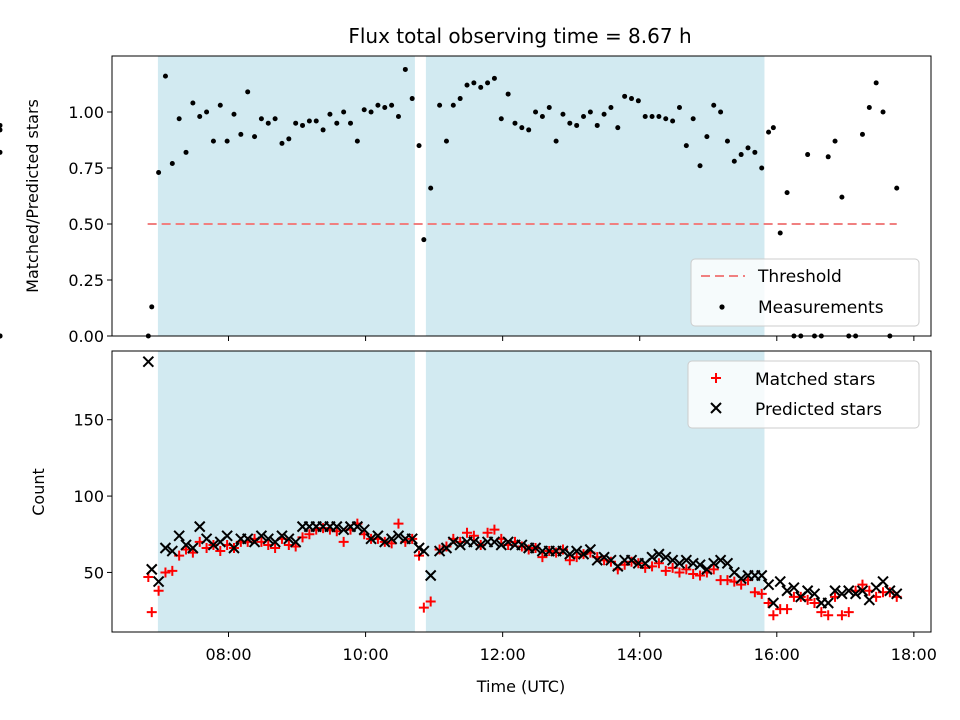  What do you see at coordinates (366, 654) in the screenshot?
I see `x-tick-label: 10:00` at bounding box center [366, 654].